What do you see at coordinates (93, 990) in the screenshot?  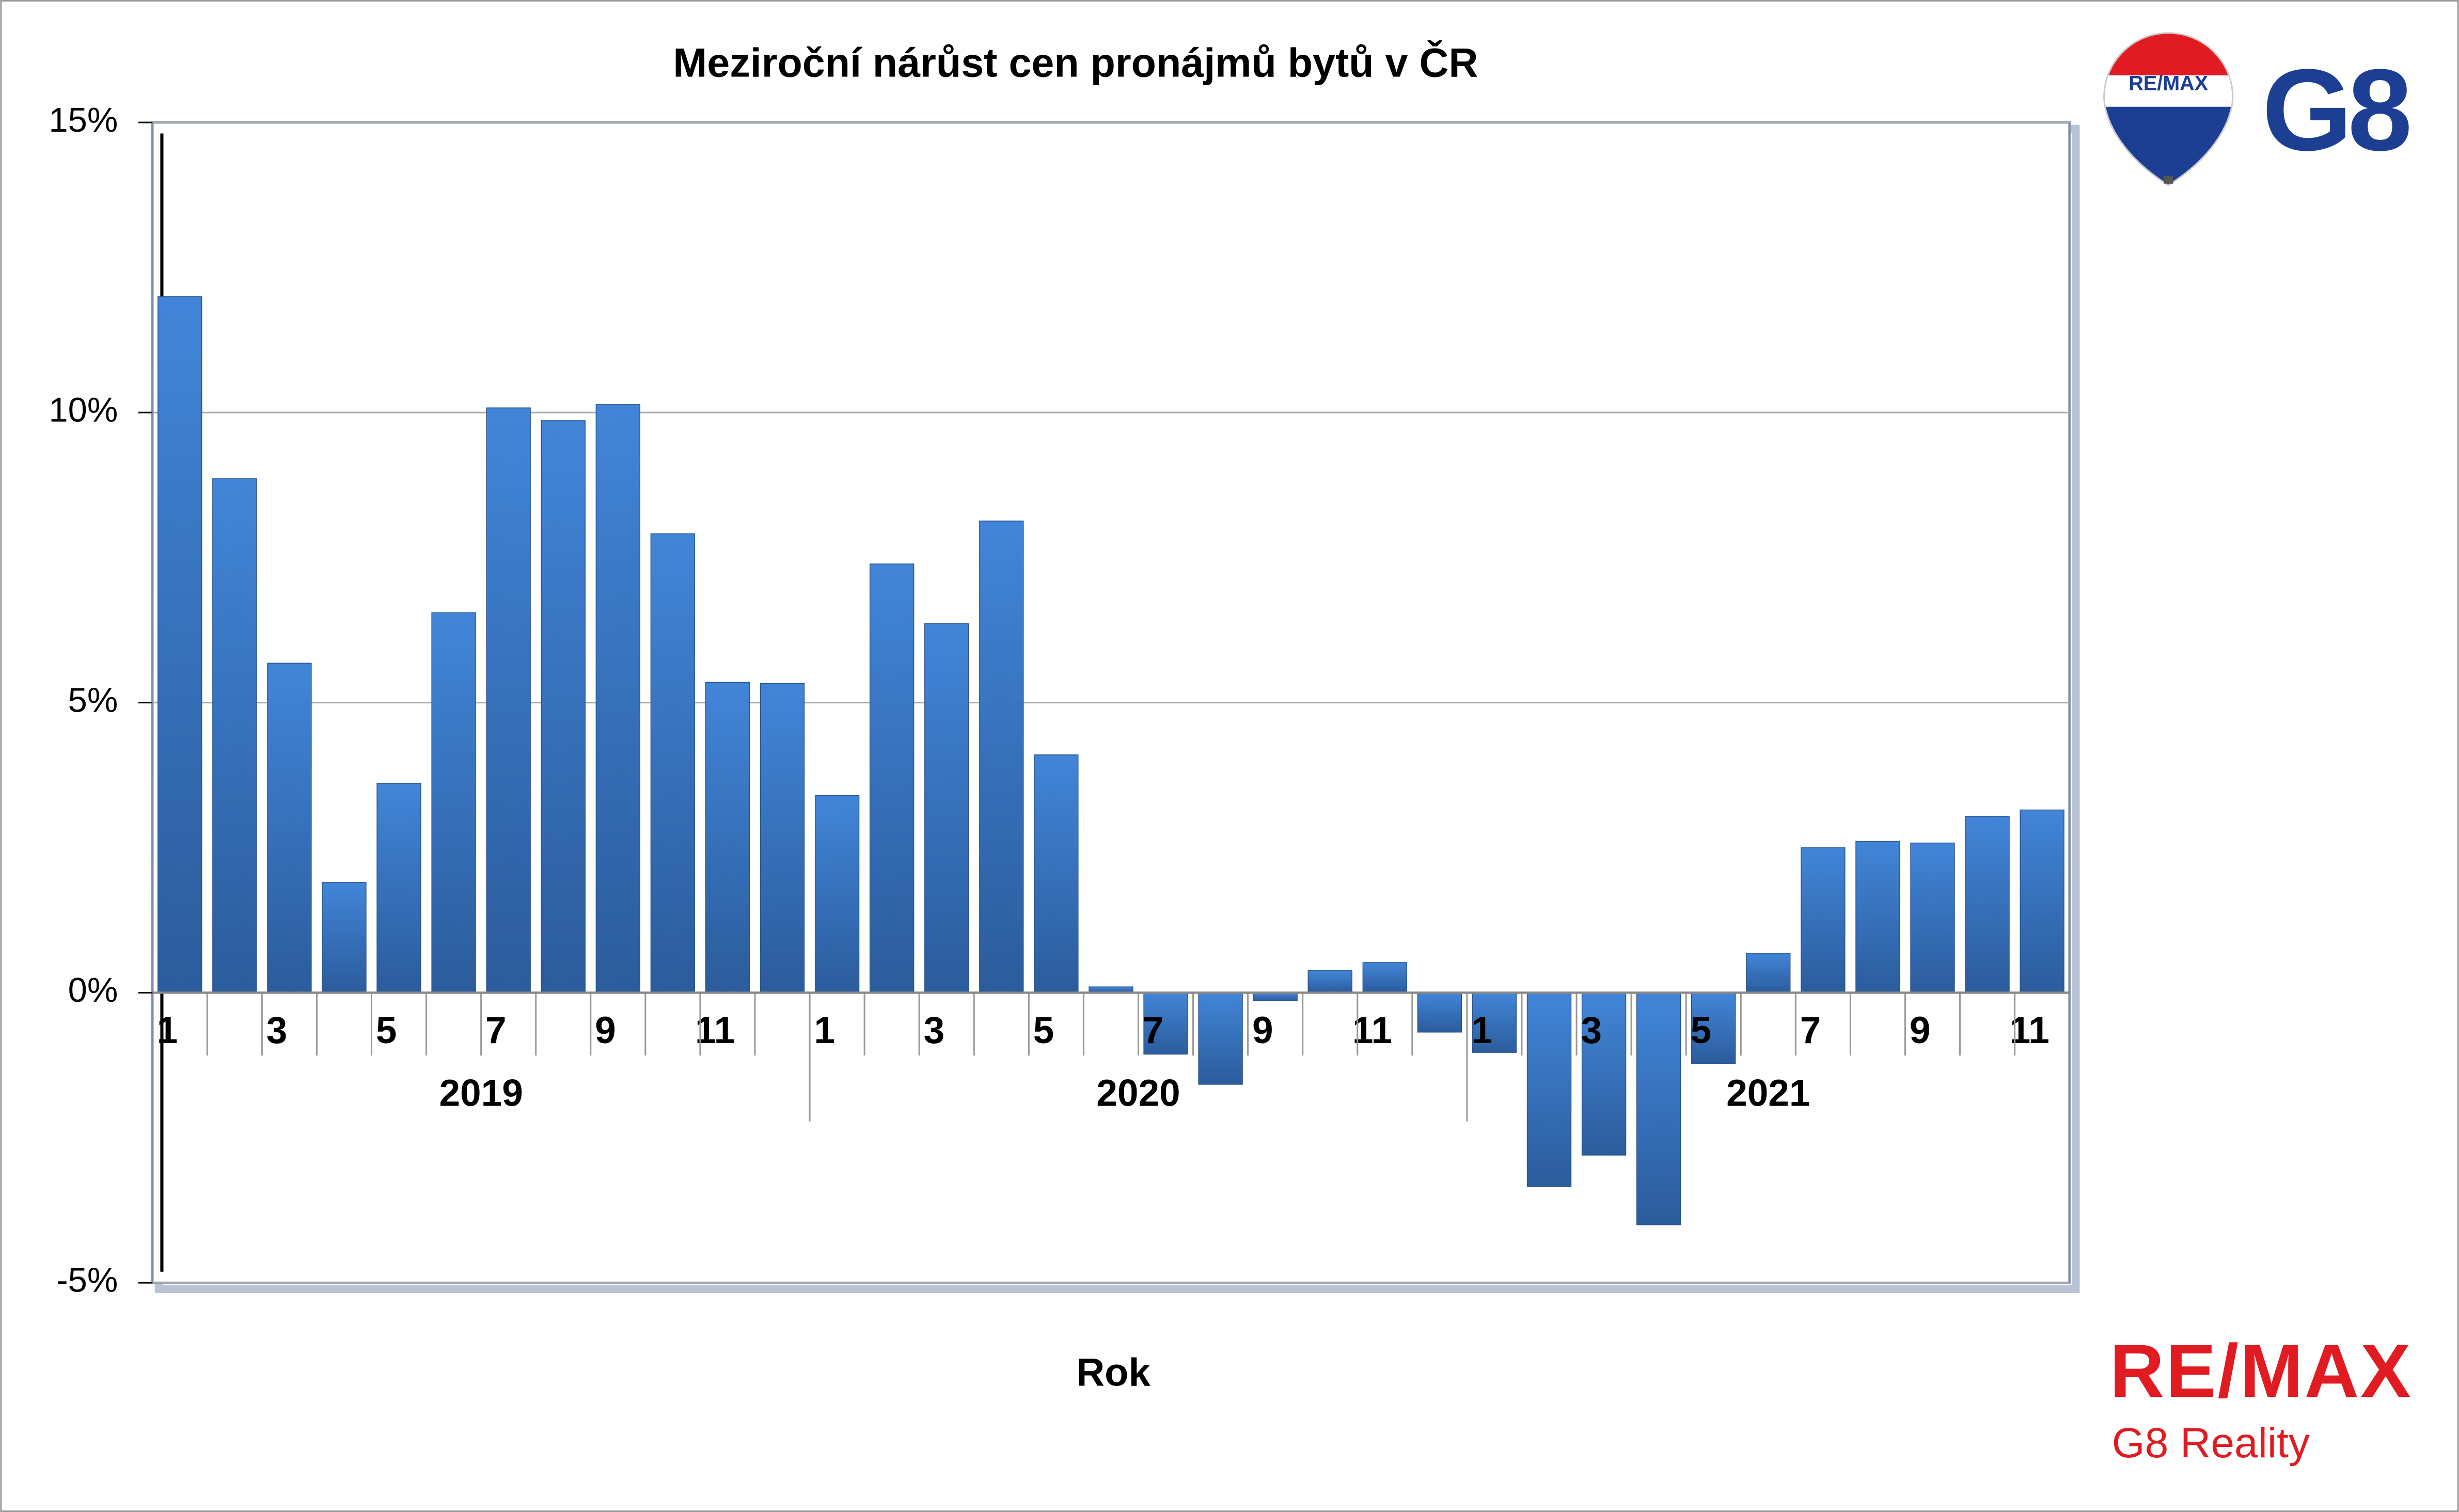 I see `y-tick-label: 0%` at bounding box center [93, 990].